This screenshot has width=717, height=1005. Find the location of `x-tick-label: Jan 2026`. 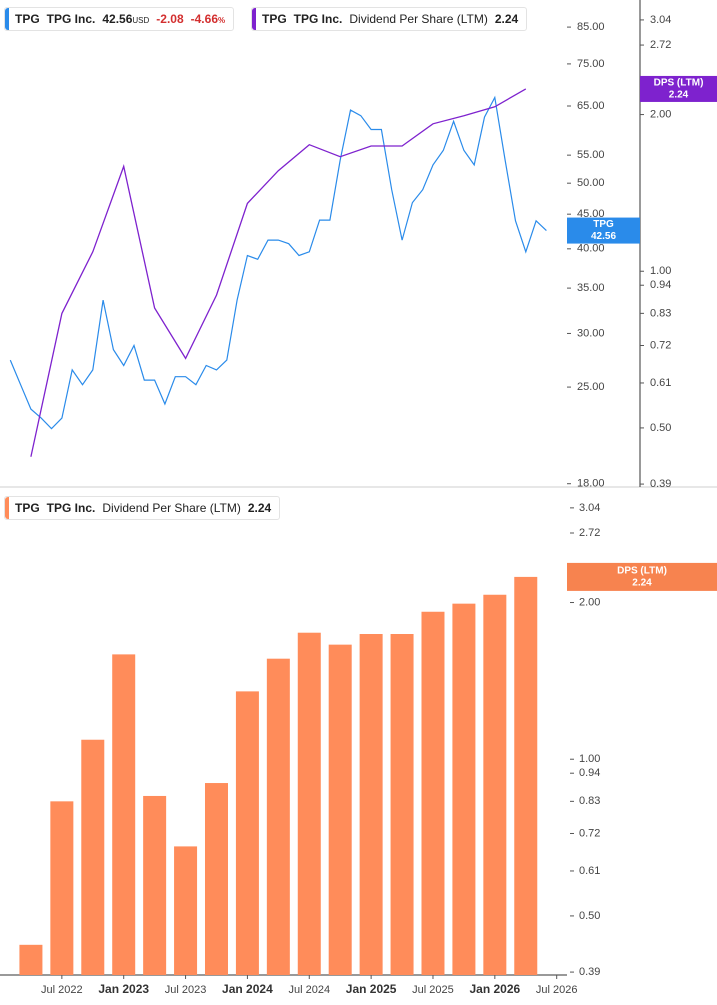

x-tick-label: Jan 2026 is located at coordinates (494, 989).